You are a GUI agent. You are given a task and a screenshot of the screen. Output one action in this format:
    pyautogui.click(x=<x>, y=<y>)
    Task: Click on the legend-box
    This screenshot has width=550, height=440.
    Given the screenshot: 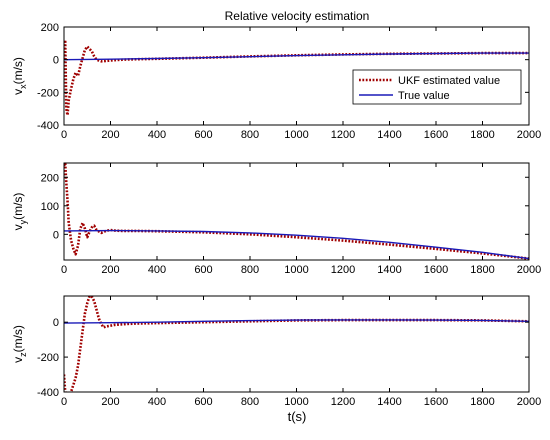 What is the action you would take?
    pyautogui.click(x=437, y=87)
    